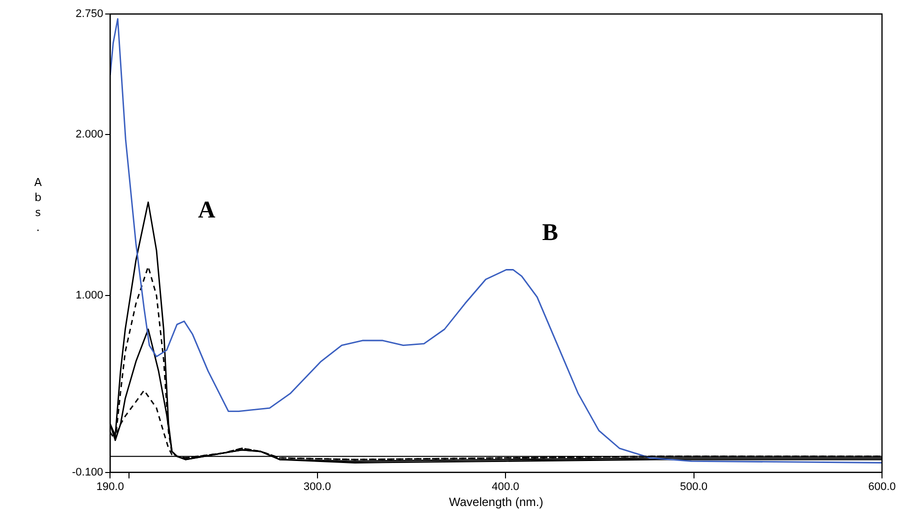 The image size is (900, 510). I want to click on y-tick-label: 2.000, so click(90, 134).